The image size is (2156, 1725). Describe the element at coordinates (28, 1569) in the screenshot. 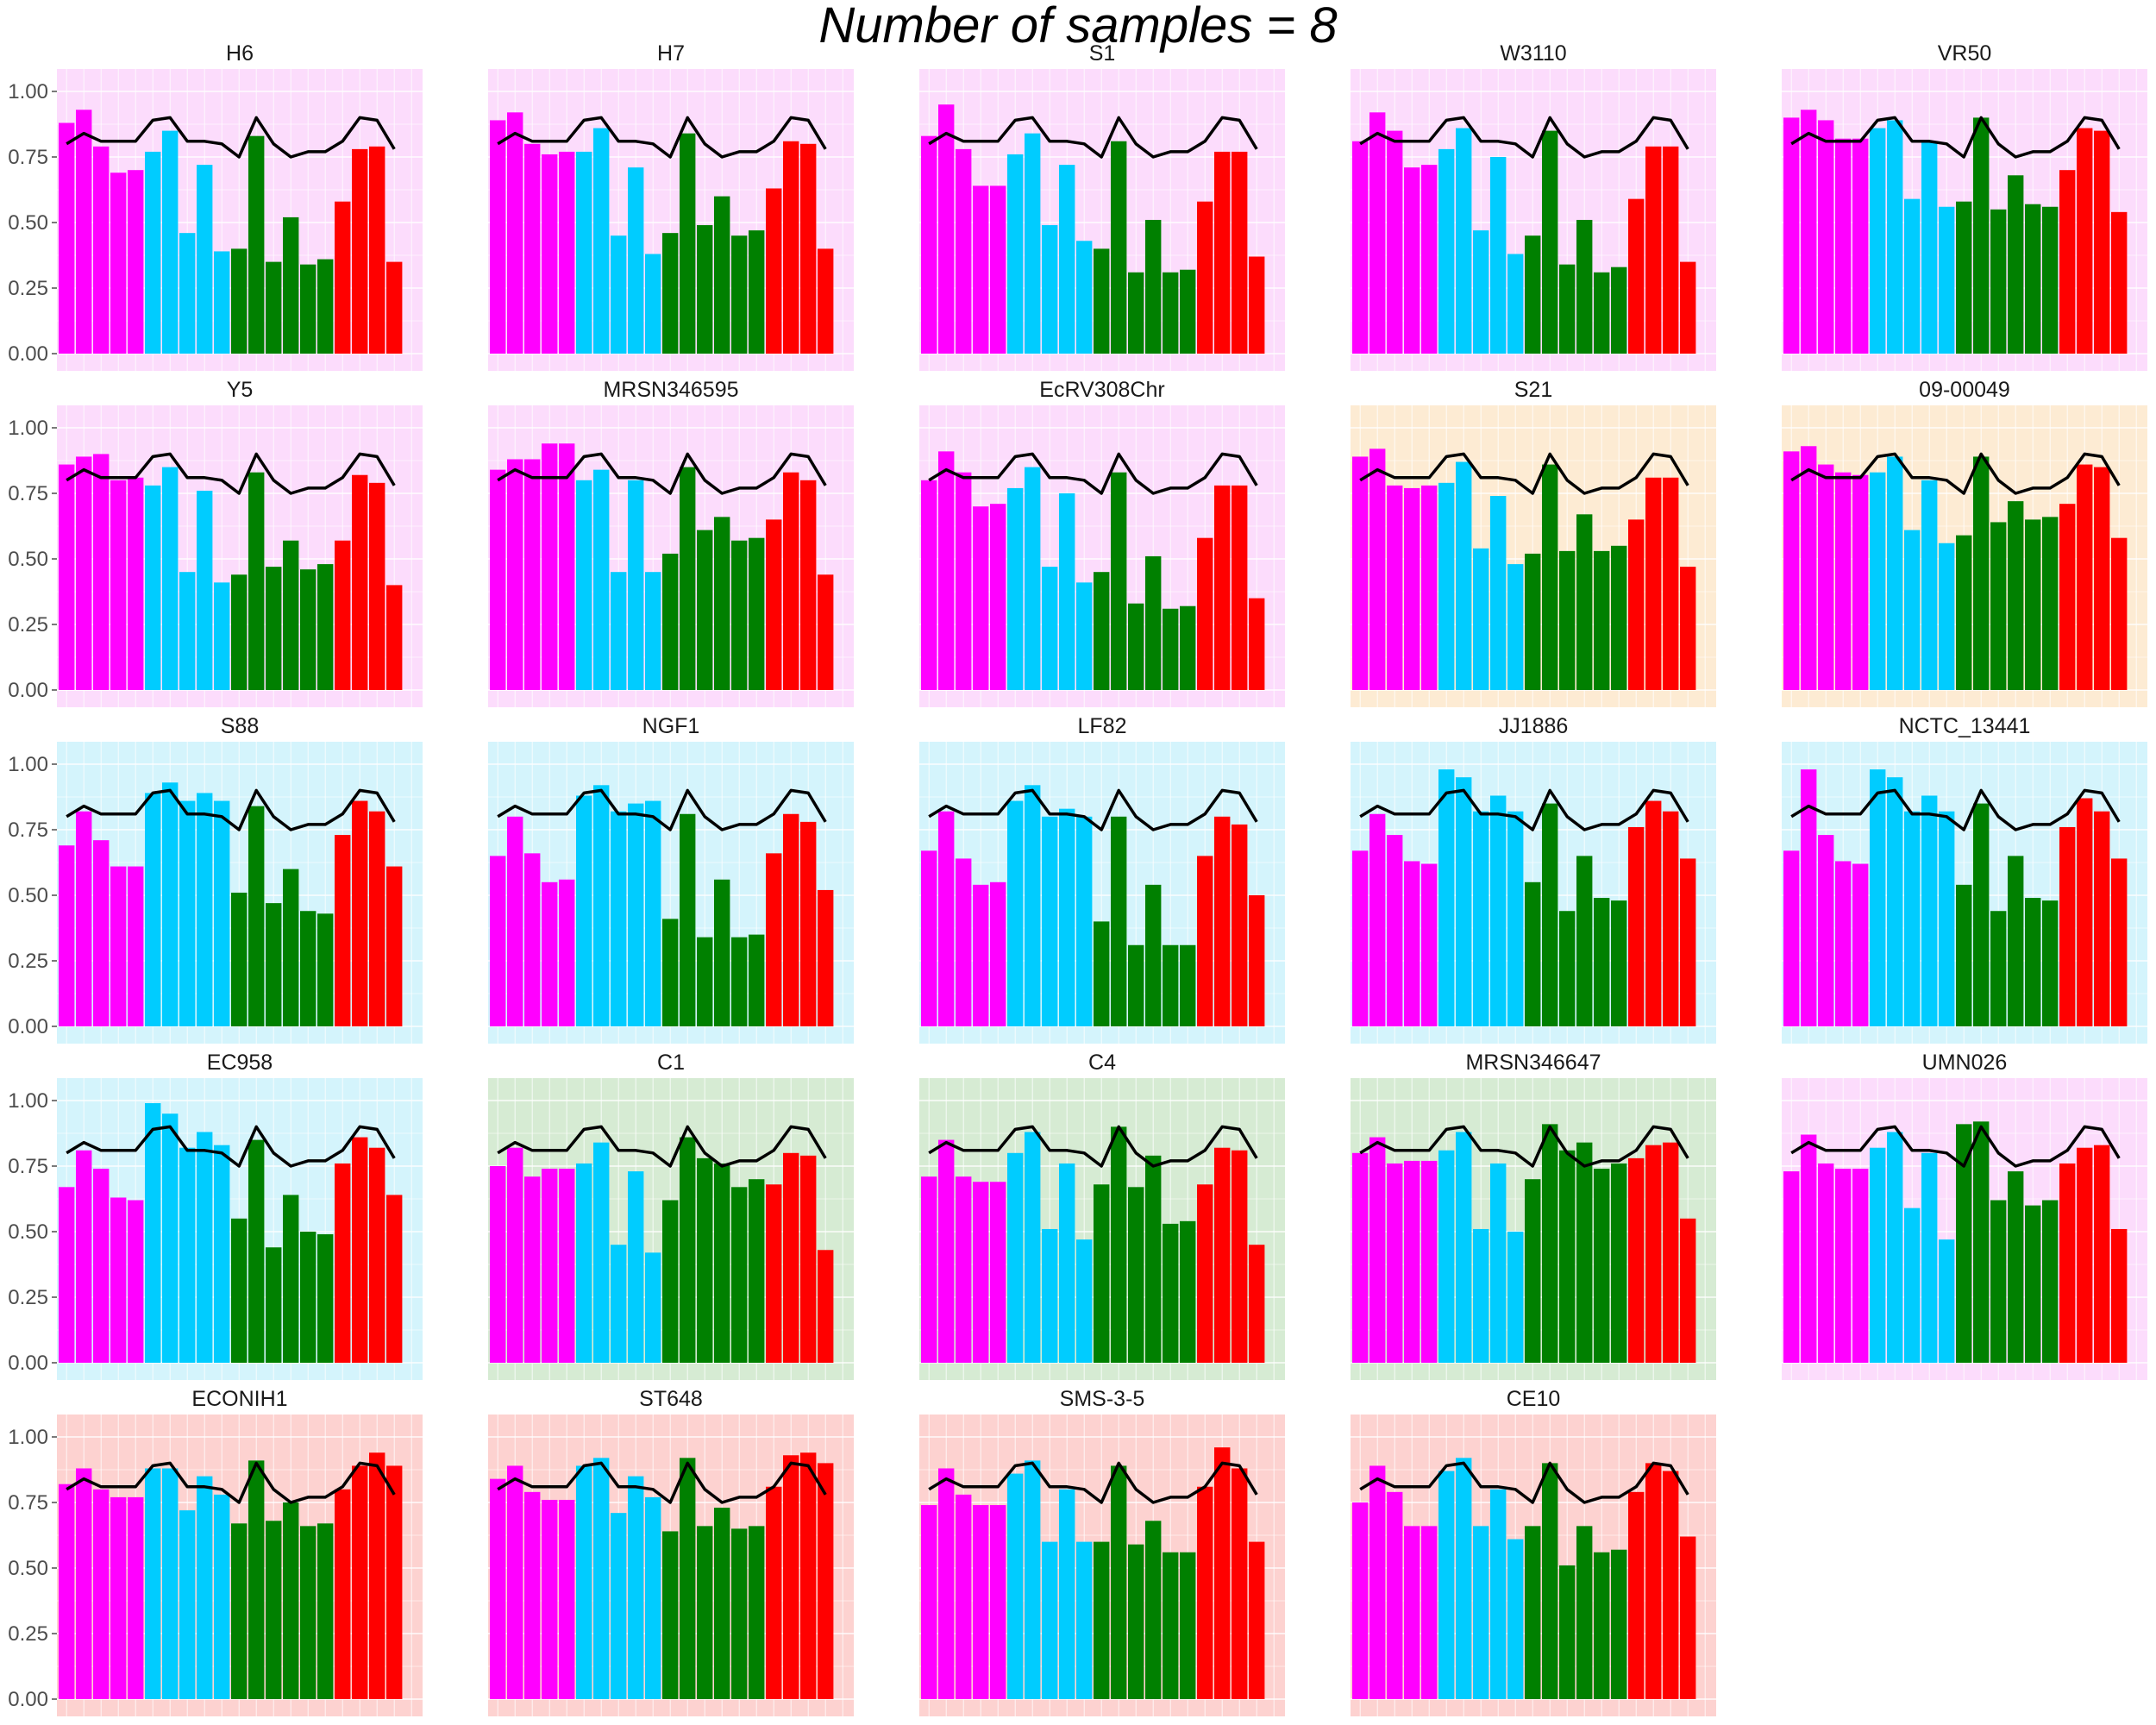

I see `y-tick-label: 0.50` at that location.